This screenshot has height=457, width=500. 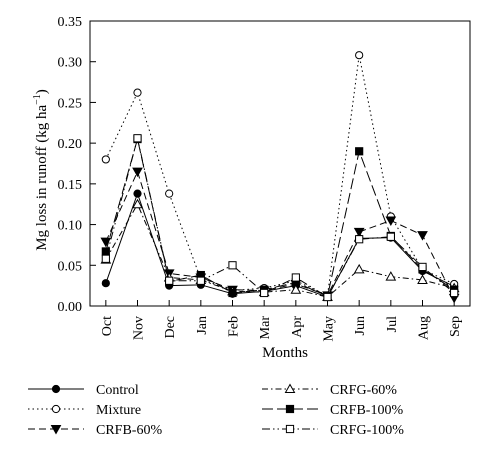 What do you see at coordinates (41, 170) in the screenshot?
I see `y-axis-title: Mg loss in runoff (kg ha−1)` at bounding box center [41, 170].